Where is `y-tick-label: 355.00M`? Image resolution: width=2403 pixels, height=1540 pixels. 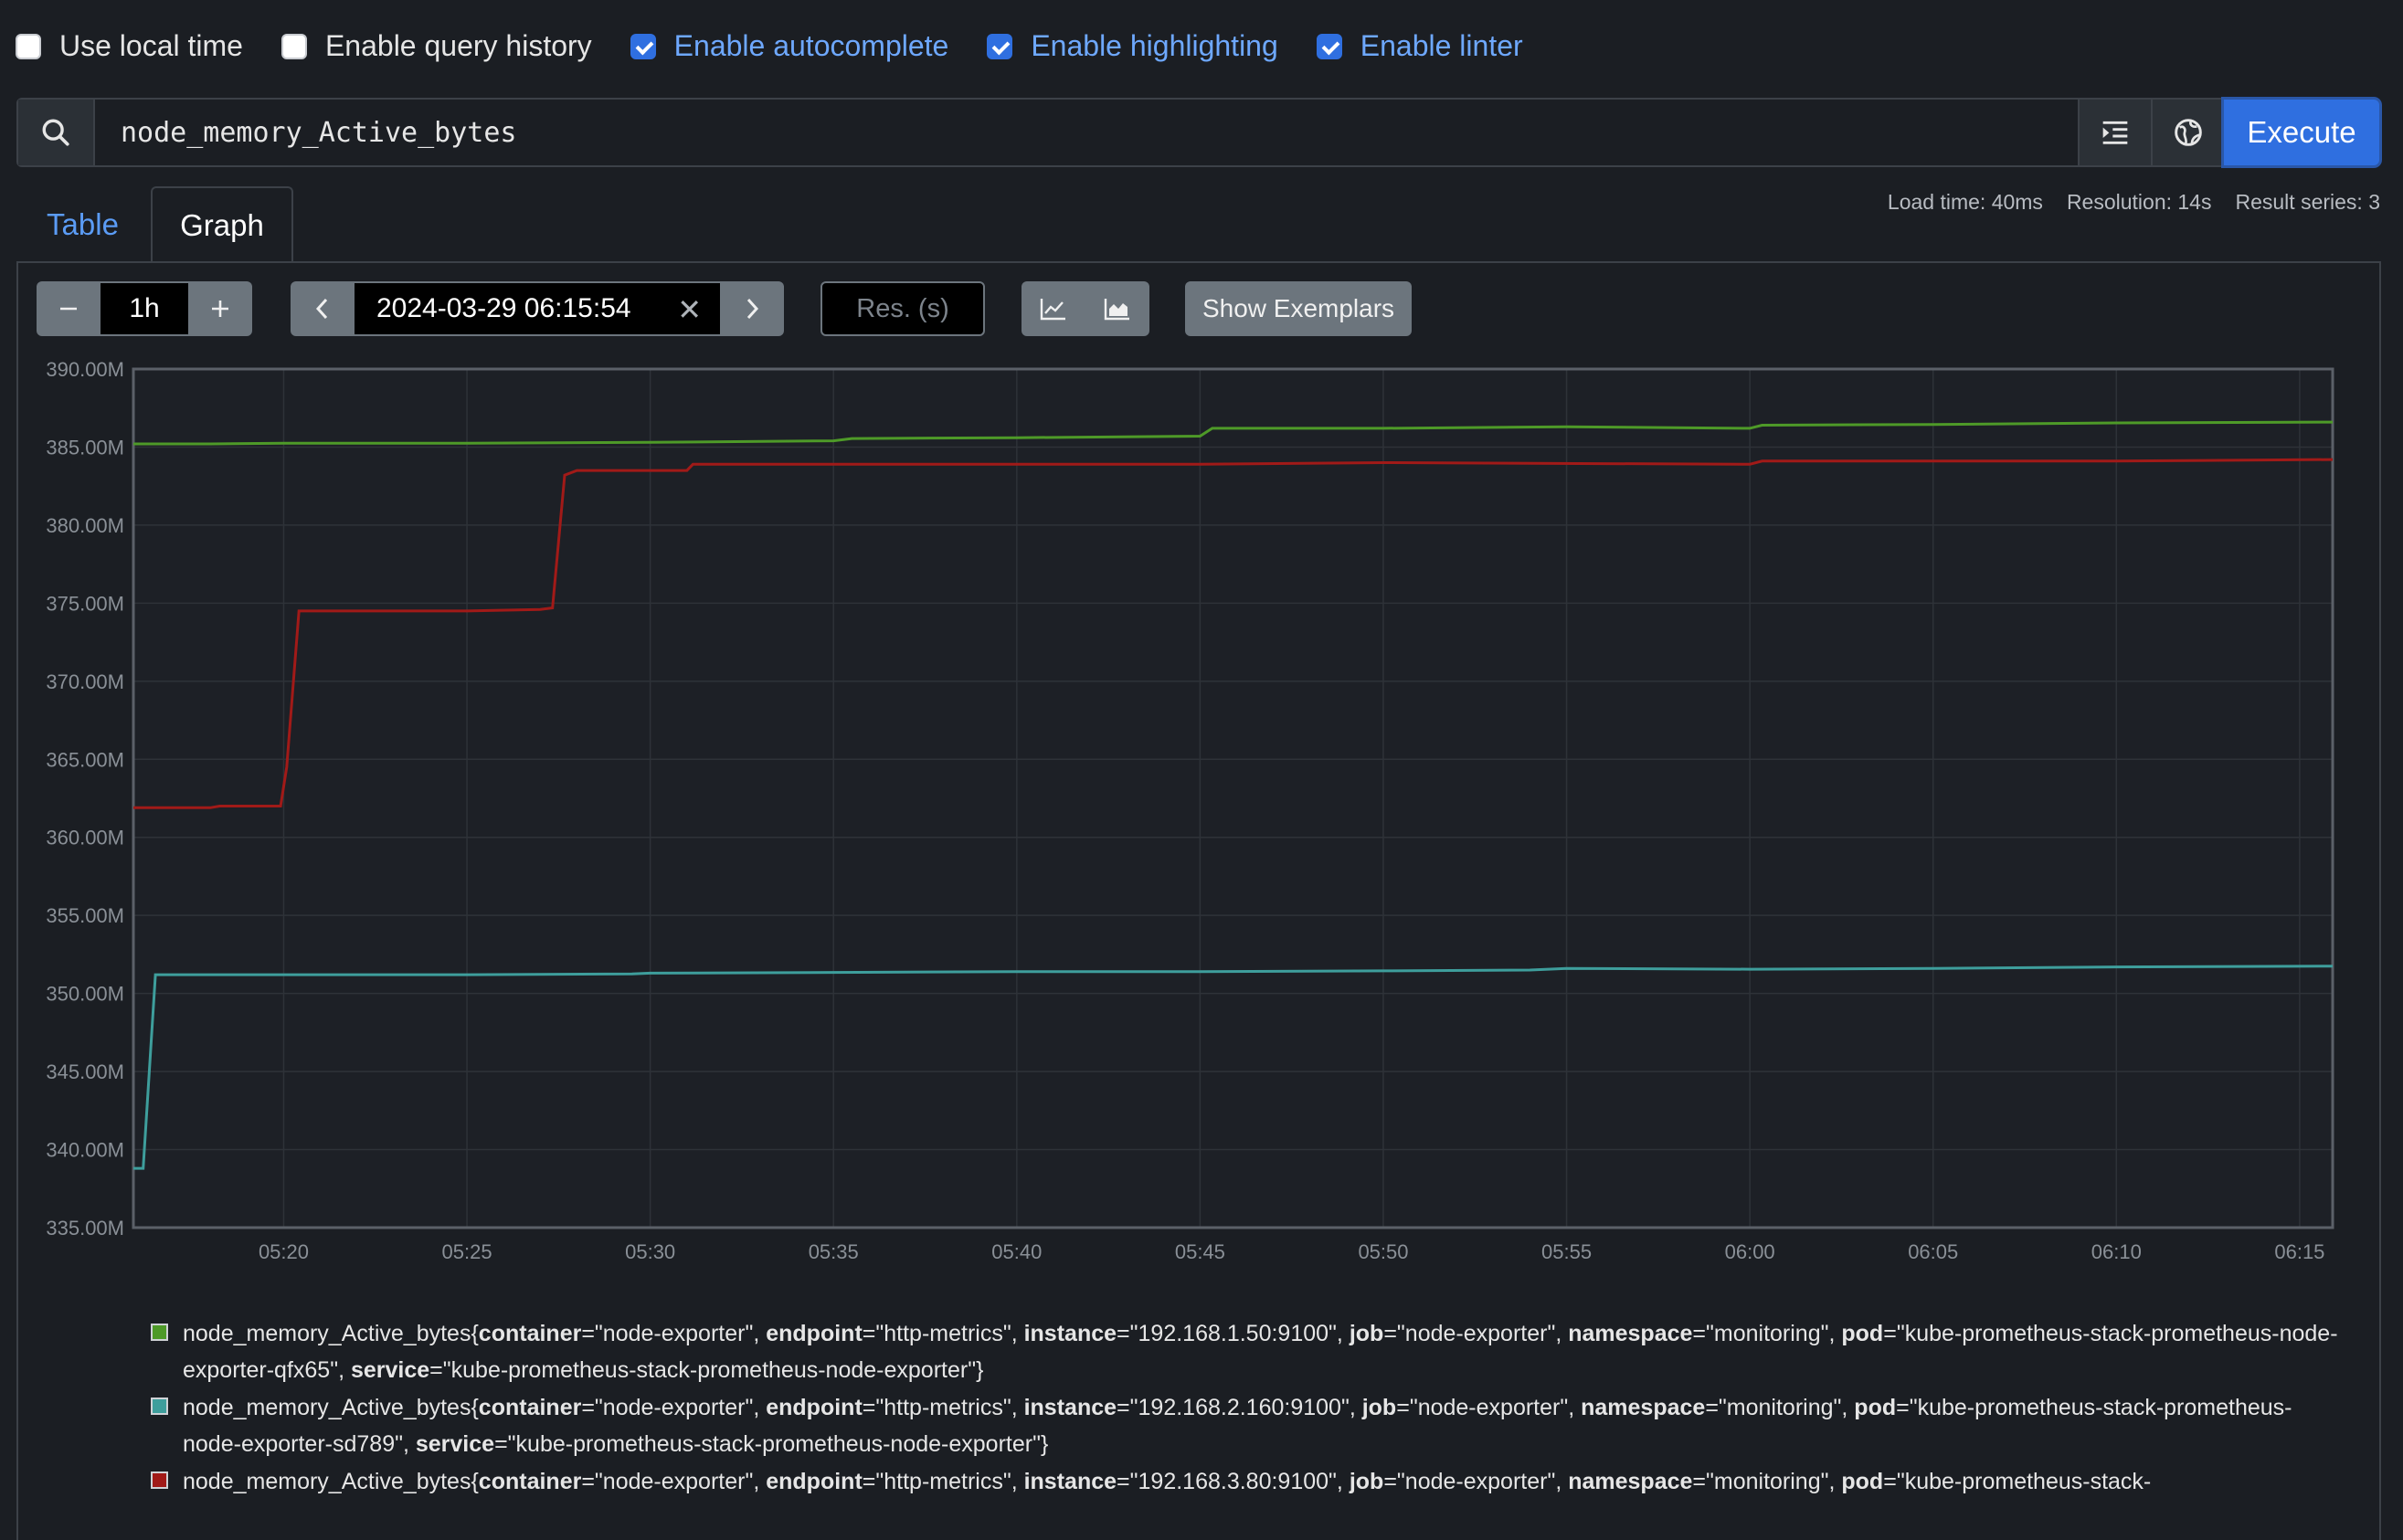 y-tick-label: 355.00M is located at coordinates (85, 916).